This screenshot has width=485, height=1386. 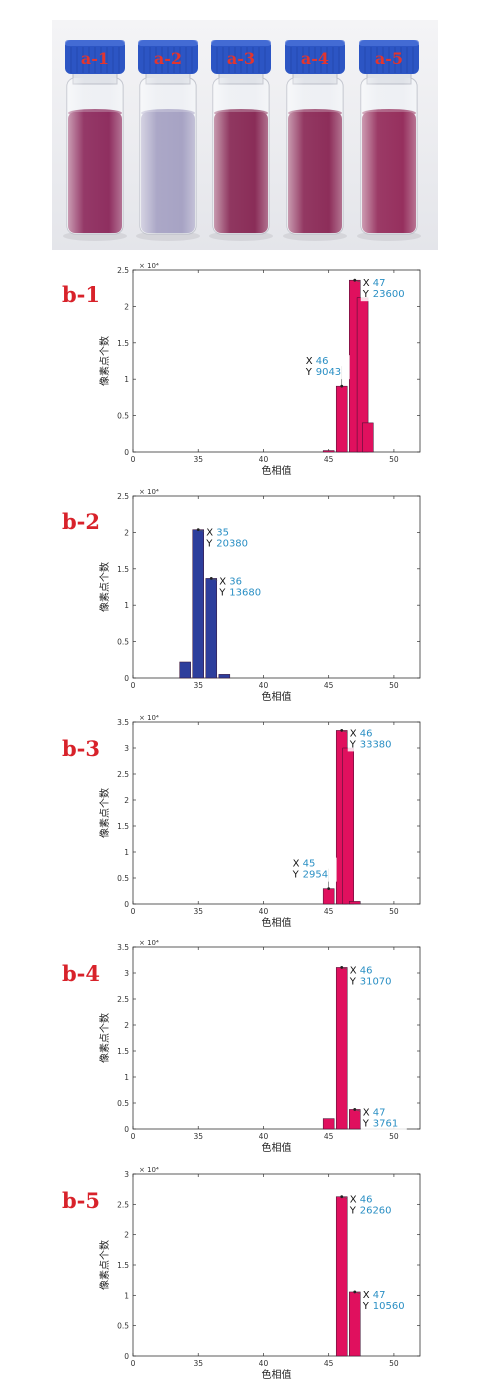 What do you see at coordinates (389, 140) in the screenshot?
I see `vial-5: a-5` at bounding box center [389, 140].